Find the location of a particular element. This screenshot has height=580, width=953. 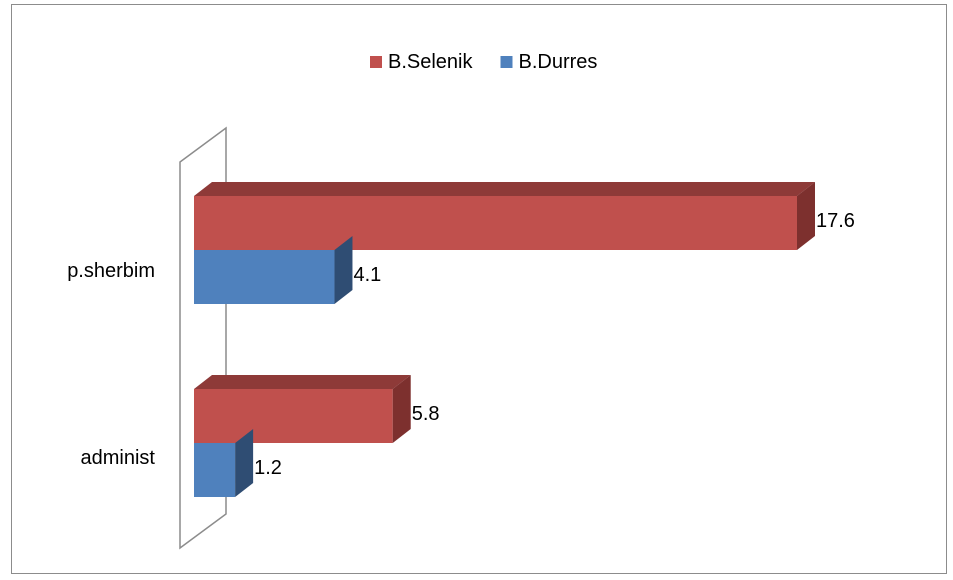

category-label-administ: administ is located at coordinates (118, 458).